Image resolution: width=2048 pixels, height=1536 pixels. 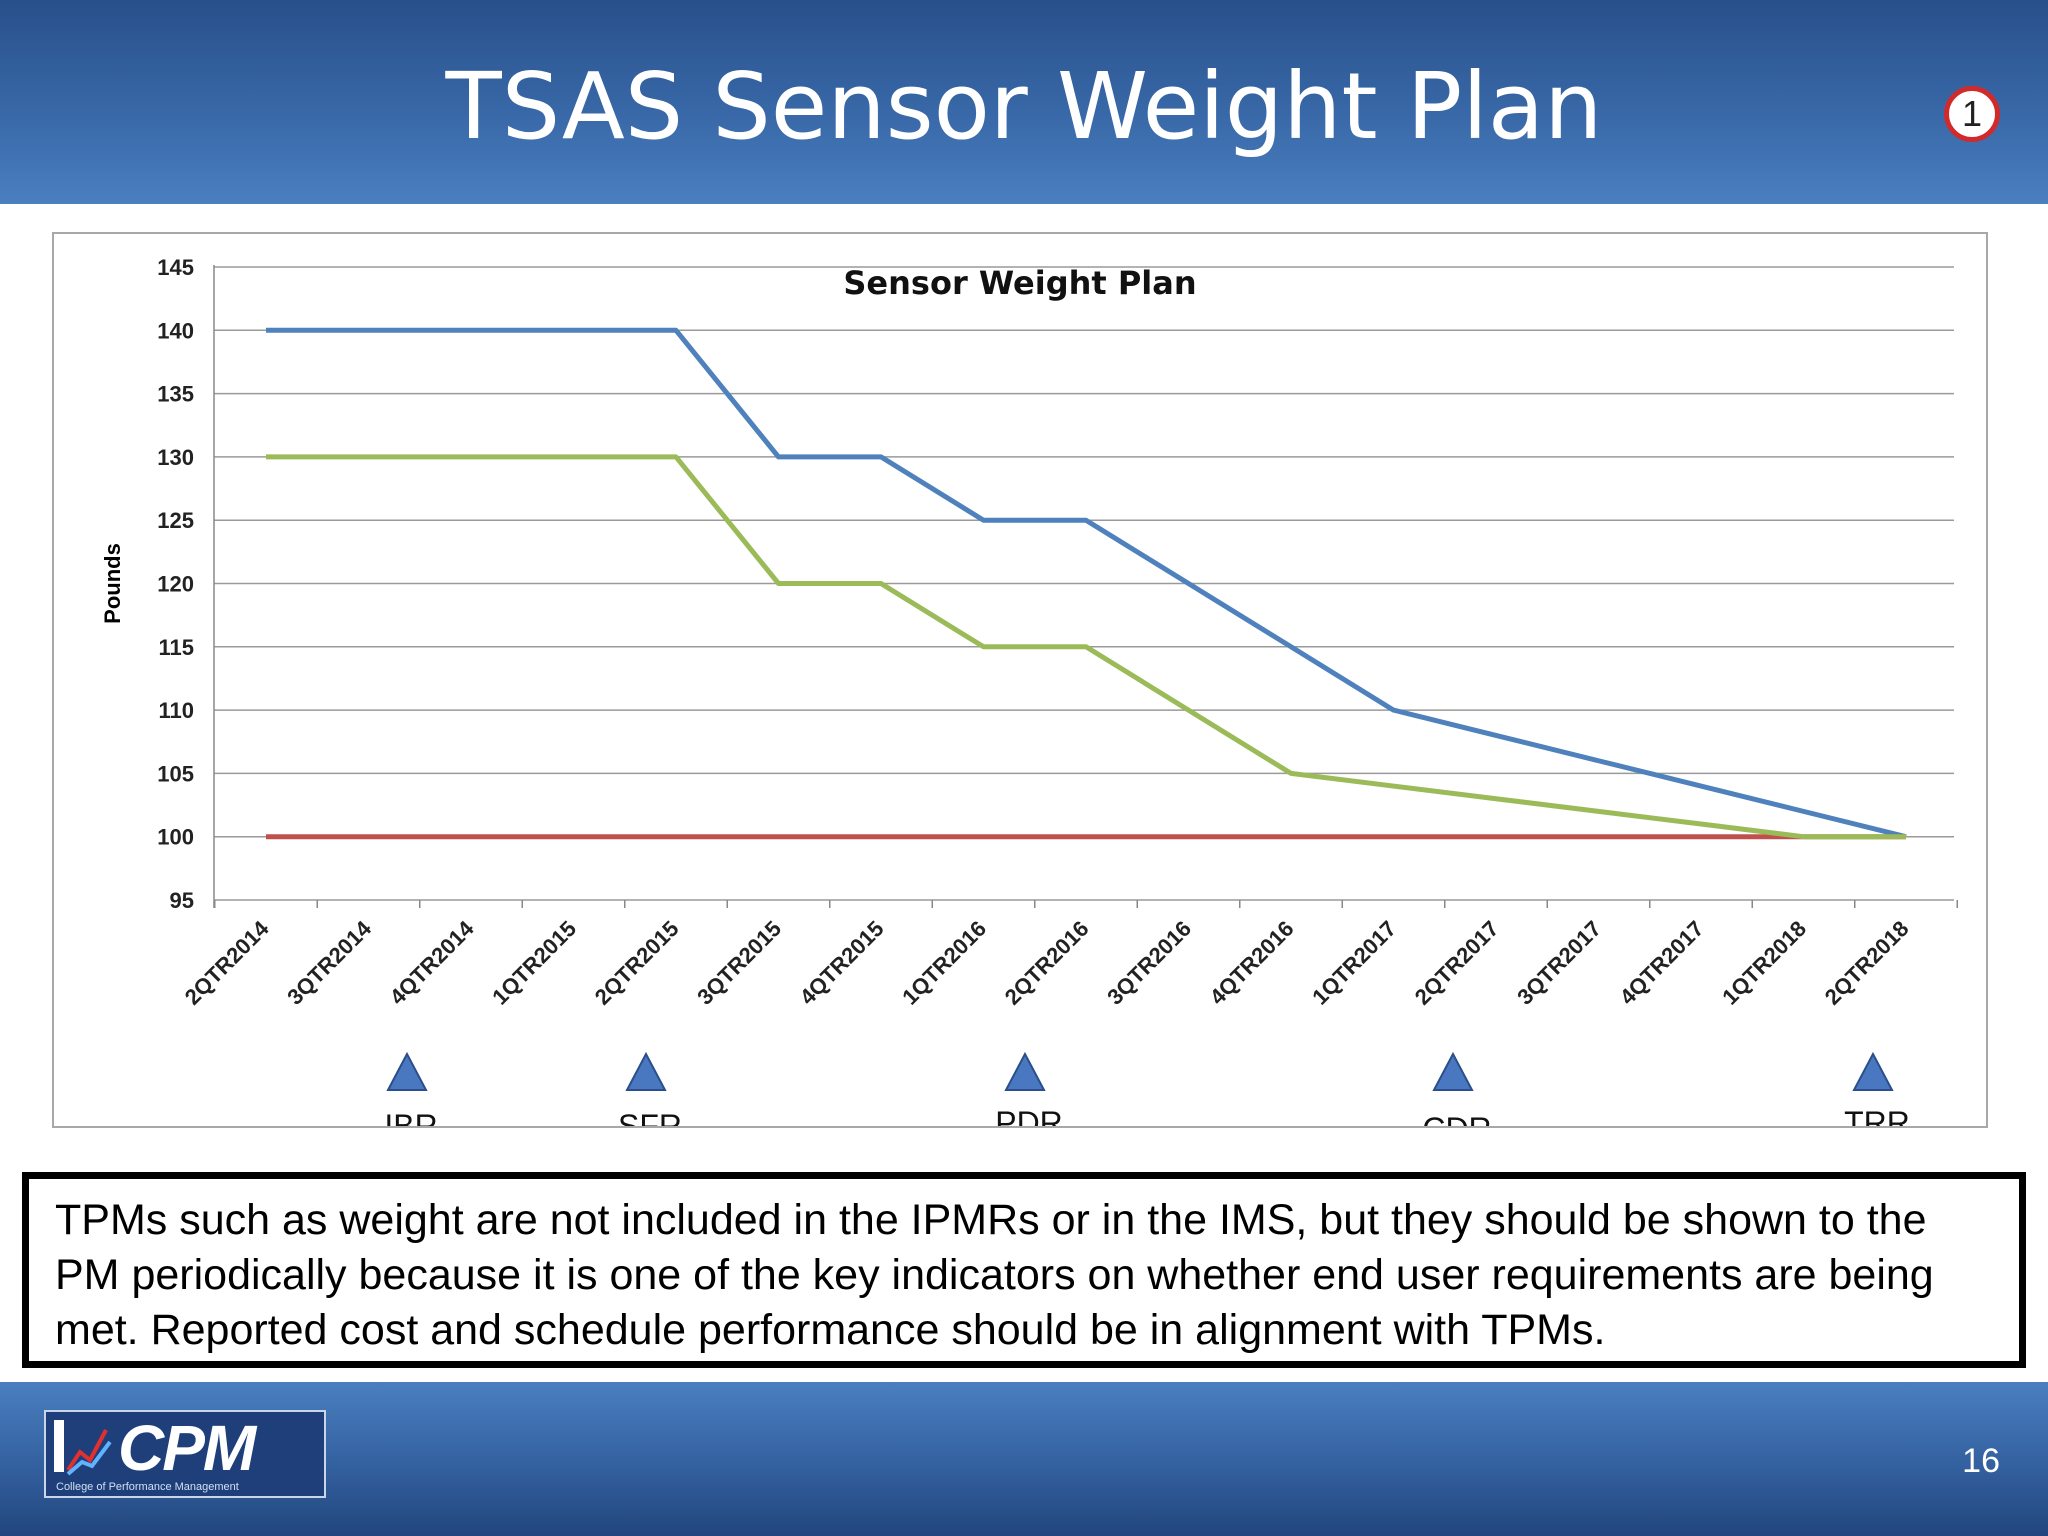 I want to click on x-tick-label: 2QTR2017, so click(x=1457, y=963).